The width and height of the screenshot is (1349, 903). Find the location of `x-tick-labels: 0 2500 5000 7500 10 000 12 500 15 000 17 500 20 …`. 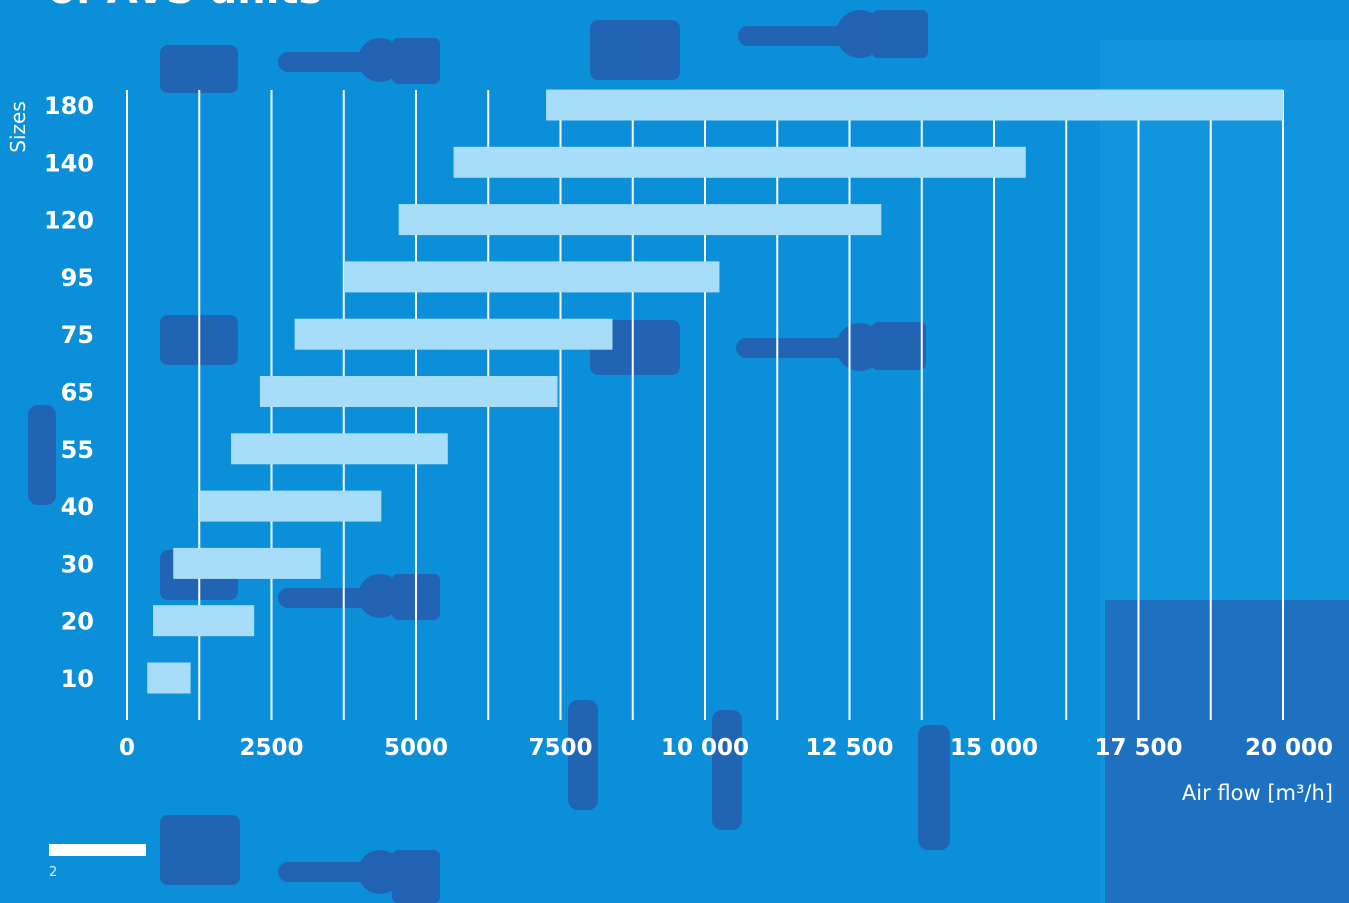

x-tick-labels: 0 2500 5000 7500 10 000 12 500 15 000 17 500 20 … is located at coordinates (726, 748).